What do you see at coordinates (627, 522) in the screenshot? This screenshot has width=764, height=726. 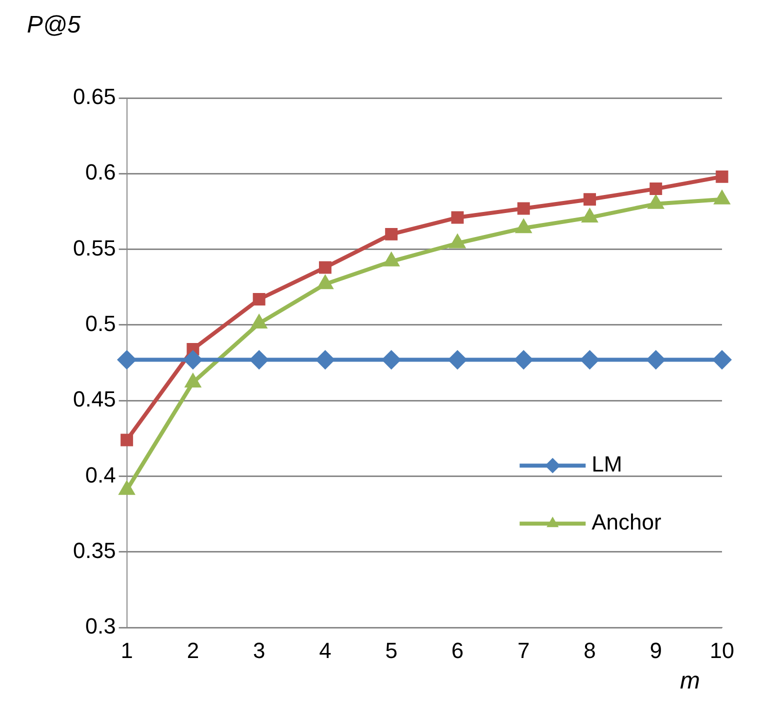 I see `legend-label: Anchor` at bounding box center [627, 522].